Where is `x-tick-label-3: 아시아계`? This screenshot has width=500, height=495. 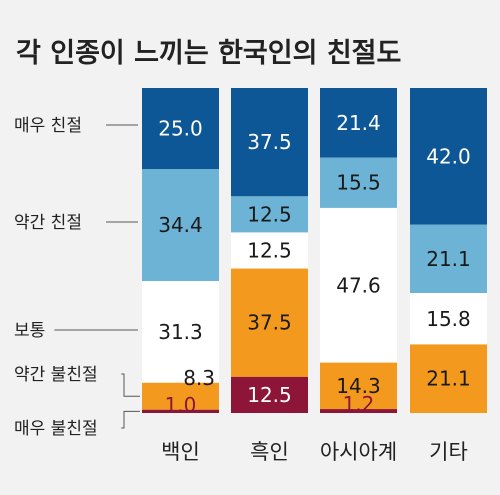 x-tick-label-3: 아시아계 is located at coordinates (358, 452).